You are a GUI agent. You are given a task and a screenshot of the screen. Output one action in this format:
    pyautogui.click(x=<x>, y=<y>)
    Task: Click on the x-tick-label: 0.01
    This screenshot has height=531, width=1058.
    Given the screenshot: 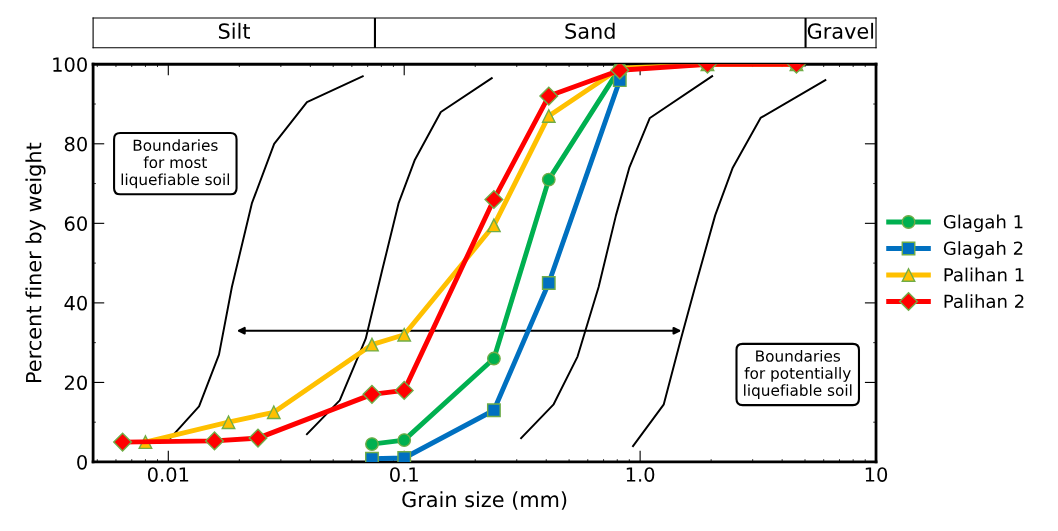 What is the action you would take?
    pyautogui.click(x=168, y=474)
    